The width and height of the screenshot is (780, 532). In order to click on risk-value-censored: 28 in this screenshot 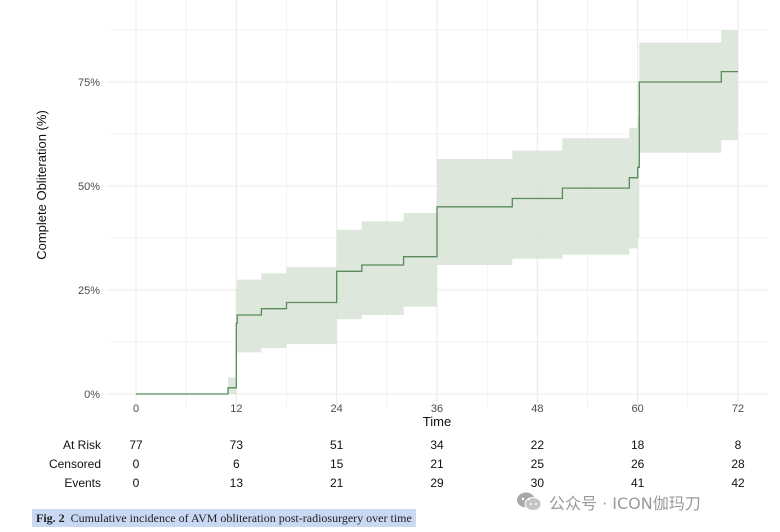, I will do `click(738, 464)`.